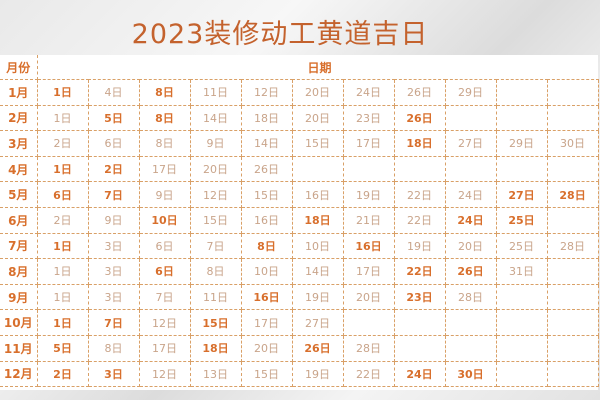 Image resolution: width=600 pixels, height=400 pixels. What do you see at coordinates (215, 348) in the screenshot?
I see `date-cell: 18日` at bounding box center [215, 348].